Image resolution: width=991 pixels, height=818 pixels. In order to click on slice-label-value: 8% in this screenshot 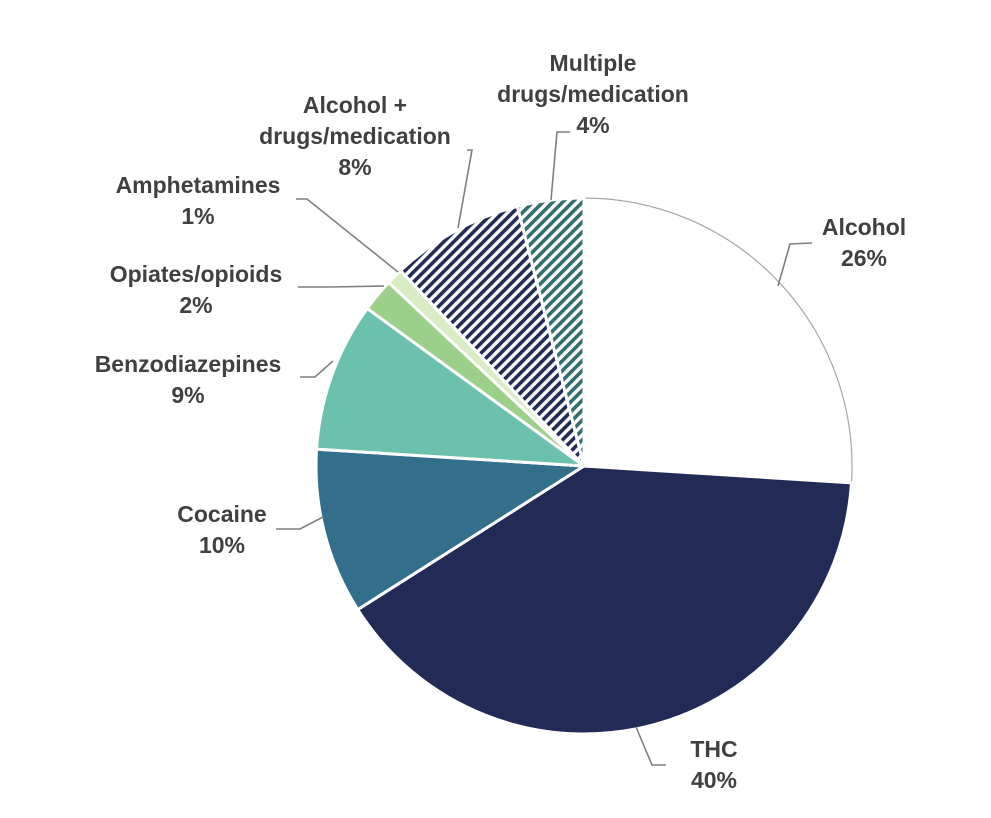, I will do `click(354, 167)`.